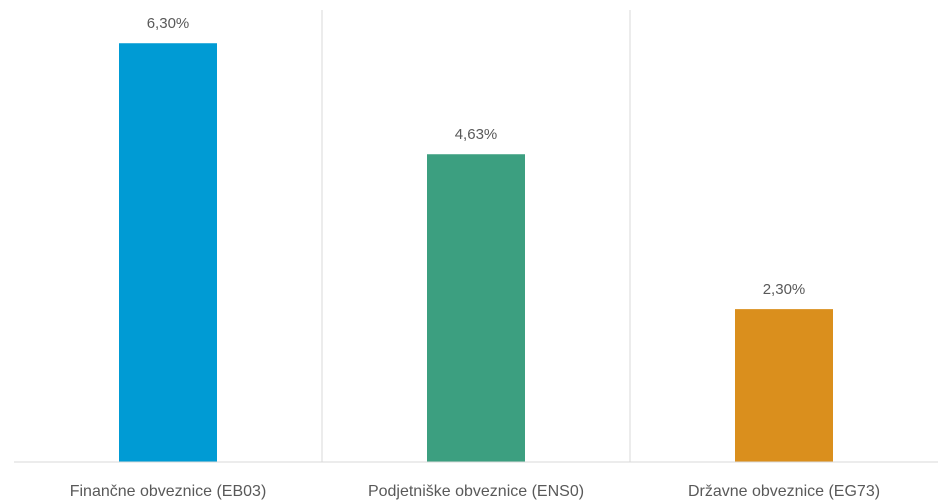 The image size is (947, 504). What do you see at coordinates (476, 134) in the screenshot?
I see `bar-value-label: 4,63%` at bounding box center [476, 134].